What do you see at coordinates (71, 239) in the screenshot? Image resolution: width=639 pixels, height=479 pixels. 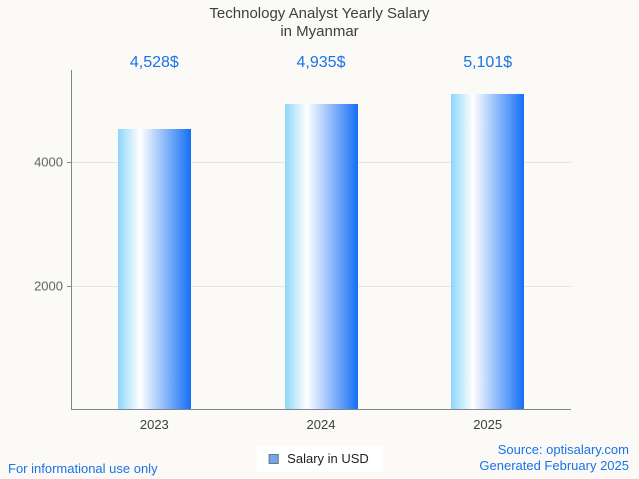 I see `y-axis` at bounding box center [71, 239].